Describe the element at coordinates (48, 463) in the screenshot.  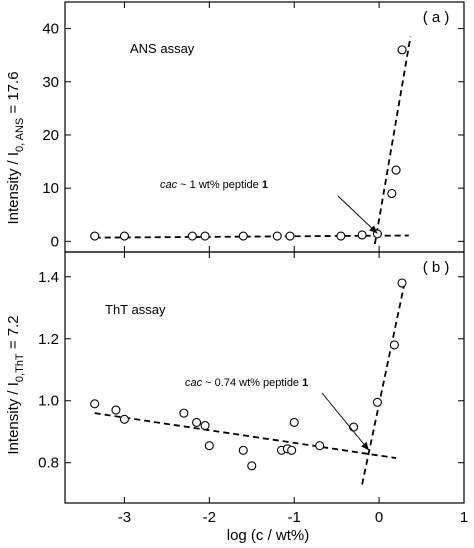
I see `y-tick-label: 0.8` at that location.